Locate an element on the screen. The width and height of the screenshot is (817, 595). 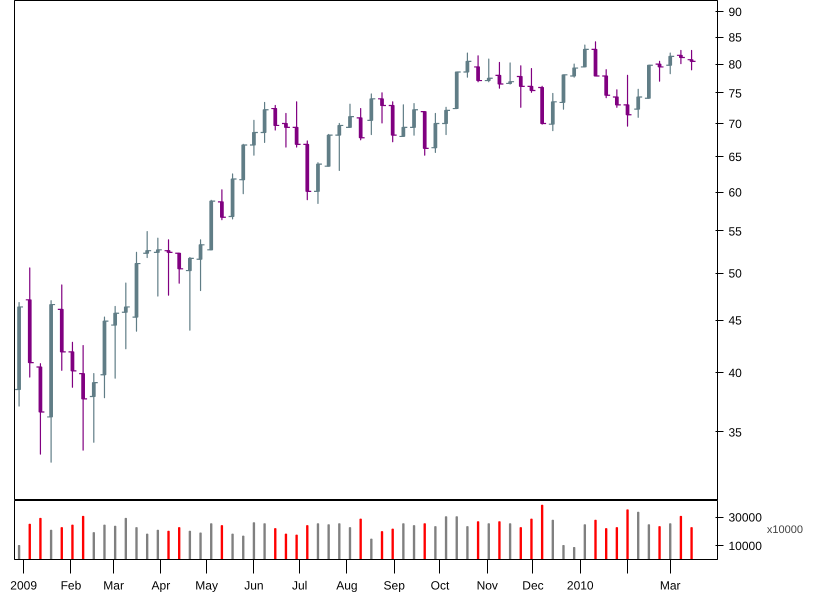
y-tick-label: 10000 is located at coordinates (745, 545).